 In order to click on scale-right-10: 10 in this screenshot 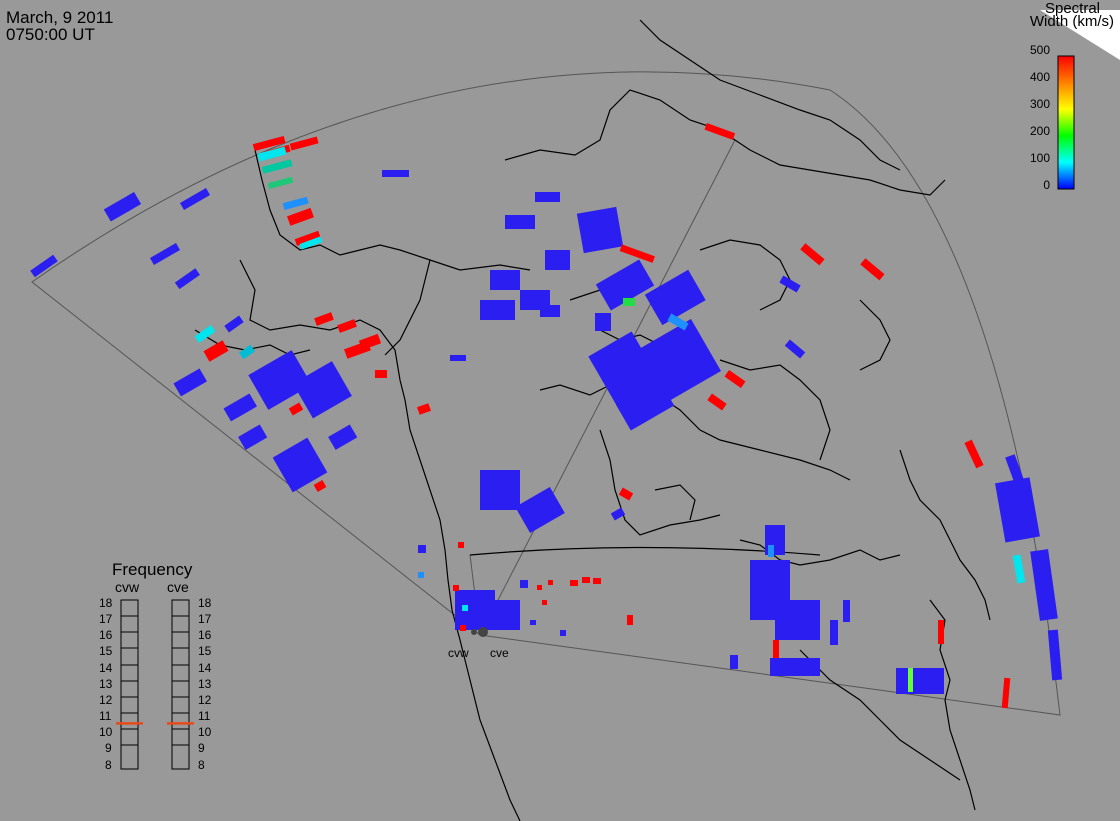, I will do `click(205, 732)`.